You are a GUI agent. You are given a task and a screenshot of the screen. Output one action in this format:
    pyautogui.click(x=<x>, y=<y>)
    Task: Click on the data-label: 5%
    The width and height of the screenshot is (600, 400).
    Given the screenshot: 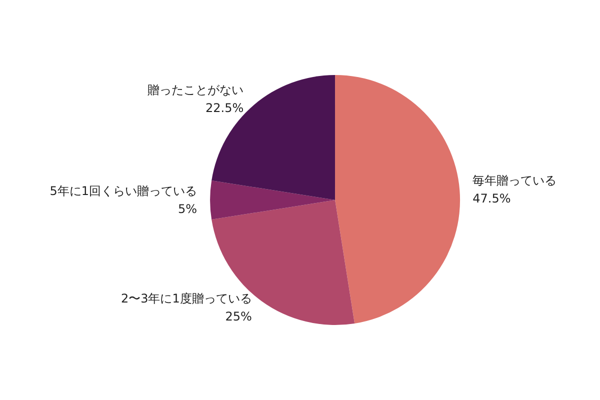 What is the action you would take?
    pyautogui.click(x=188, y=209)
    